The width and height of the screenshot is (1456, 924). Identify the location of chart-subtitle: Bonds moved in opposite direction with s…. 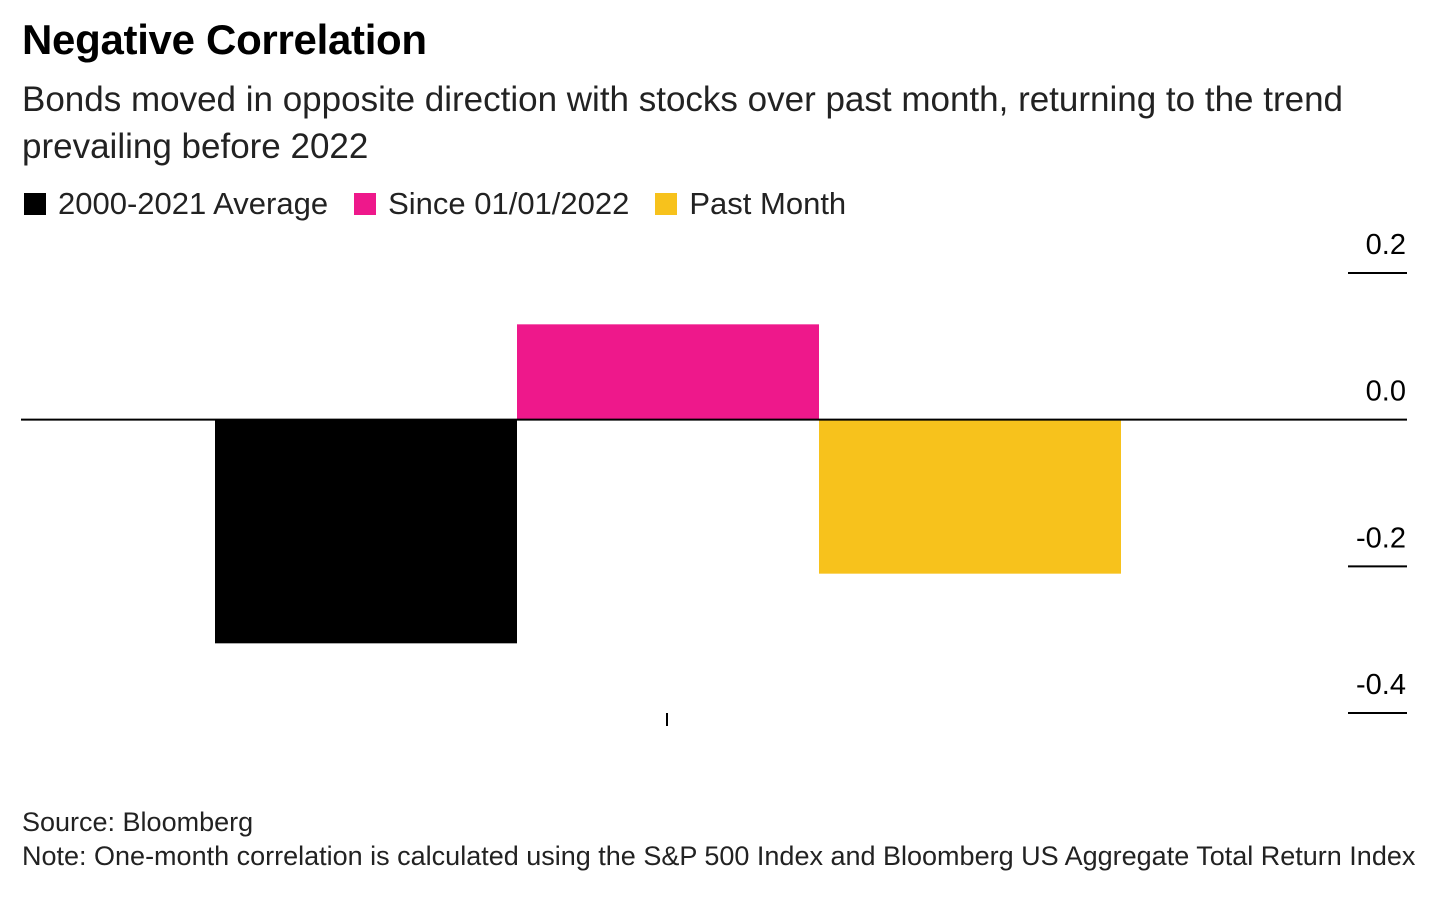
(682, 123).